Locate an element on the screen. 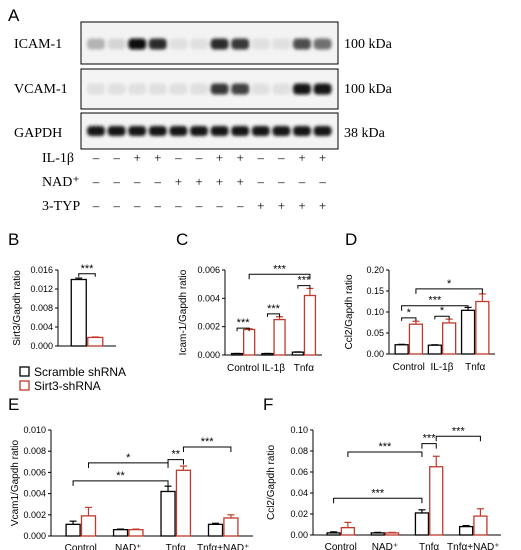 Image resolution: width=521 pixels, height=550 pixels. blot-lanes-icam1 is located at coordinates (209, 44).